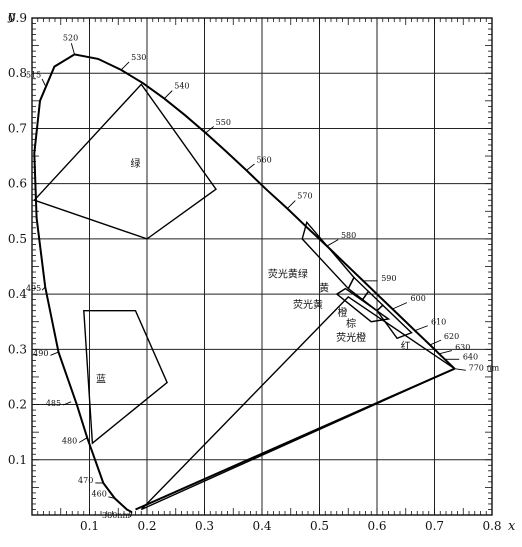 The height and width of the screenshot is (547, 522). Describe the element at coordinates (17, 128) in the screenshot. I see `y-tick-label: 0.7` at that location.